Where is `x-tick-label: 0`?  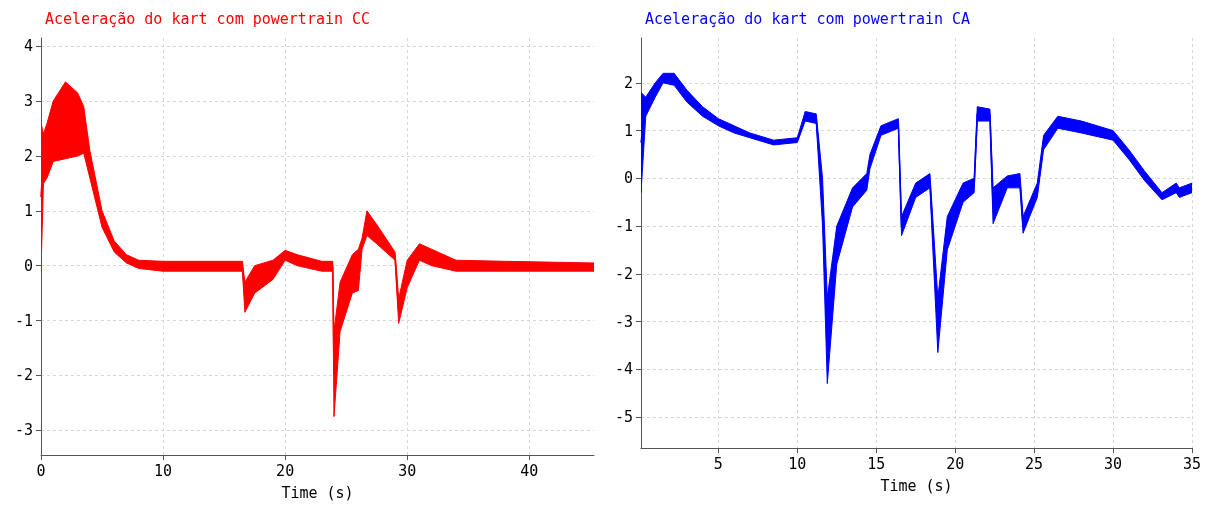 x-tick-label: 0 is located at coordinates (41, 470).